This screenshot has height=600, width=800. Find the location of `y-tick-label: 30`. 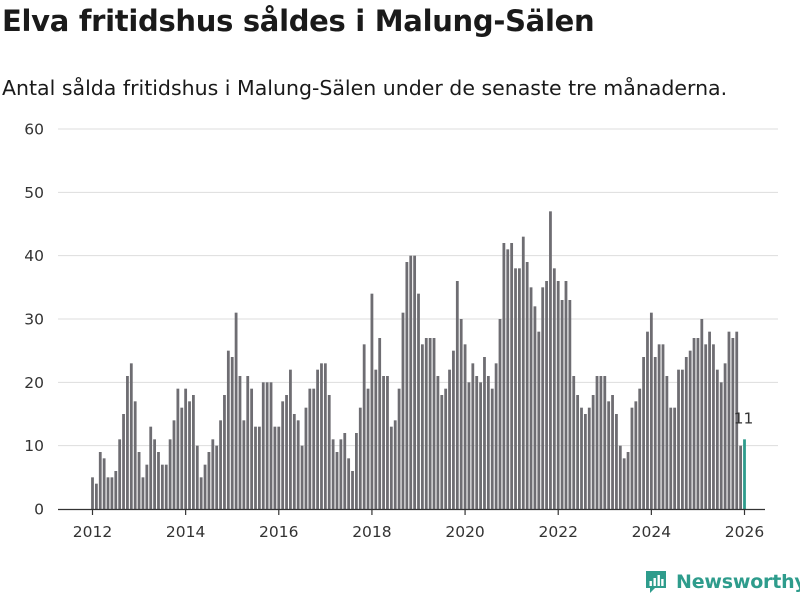

y-tick-label: 30 is located at coordinates (34, 320).